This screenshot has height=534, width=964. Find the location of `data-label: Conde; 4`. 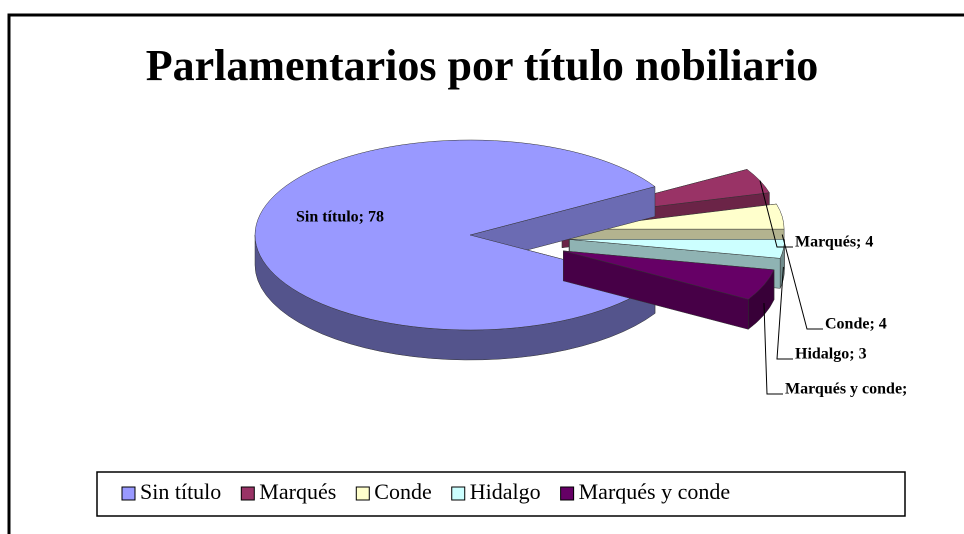

data-label: Conde; 4 is located at coordinates (856, 324).